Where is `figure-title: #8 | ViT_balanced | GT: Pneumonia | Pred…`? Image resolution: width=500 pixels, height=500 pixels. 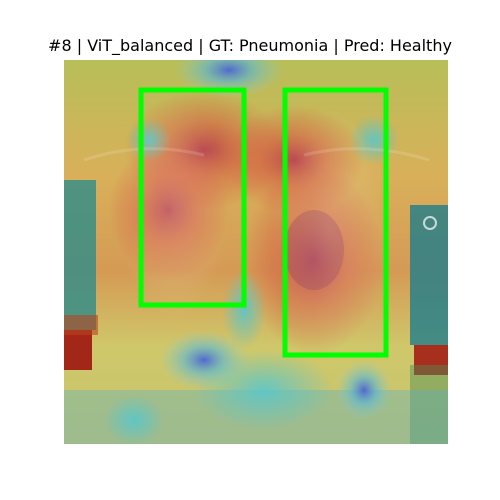 figure-title: #8 | ViT_balanced | GT: Pneumonia | Pred… is located at coordinates (250, 45).